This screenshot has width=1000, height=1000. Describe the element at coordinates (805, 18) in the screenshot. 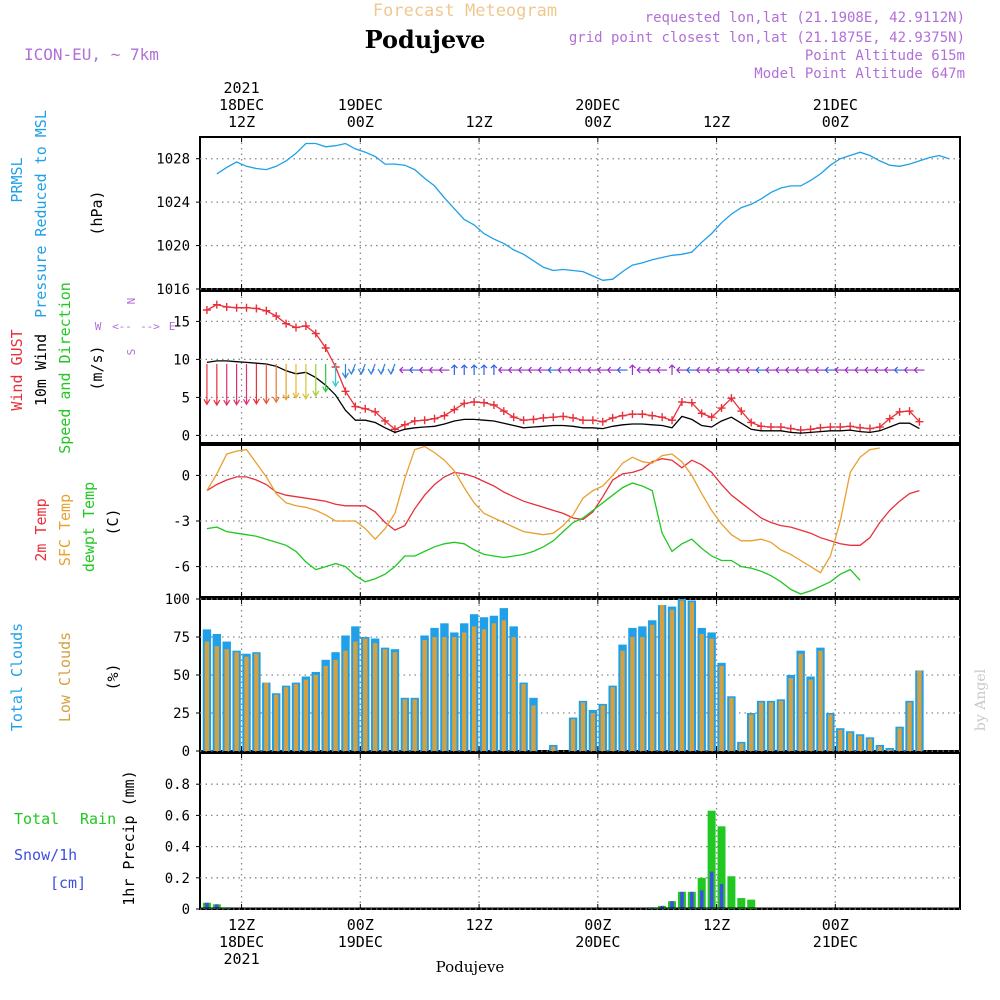

I see `requested-coordinates: requested lon,lat (21.1908E, 42.9112N)` at that location.